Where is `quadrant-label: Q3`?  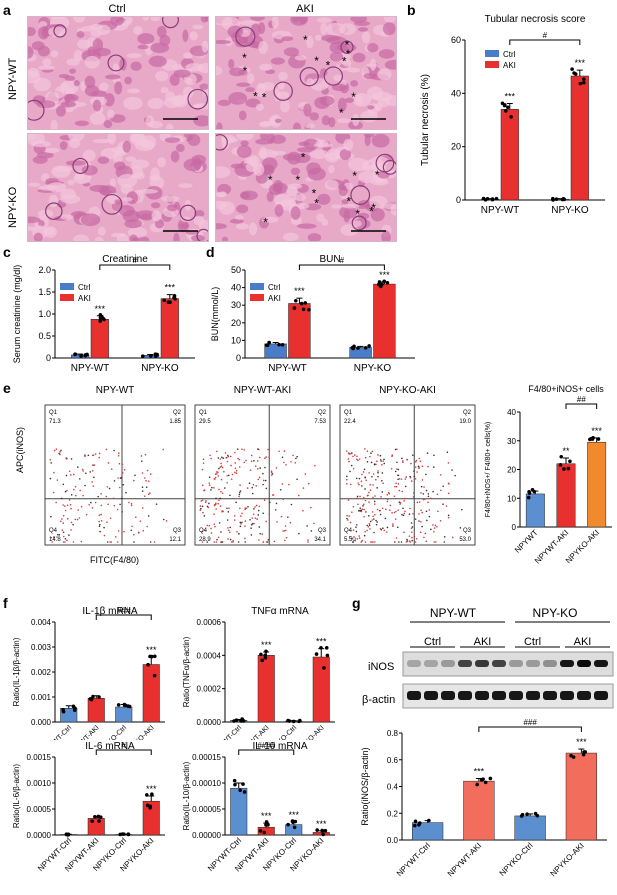
quadrant-label: Q3 is located at coordinates (322, 531).